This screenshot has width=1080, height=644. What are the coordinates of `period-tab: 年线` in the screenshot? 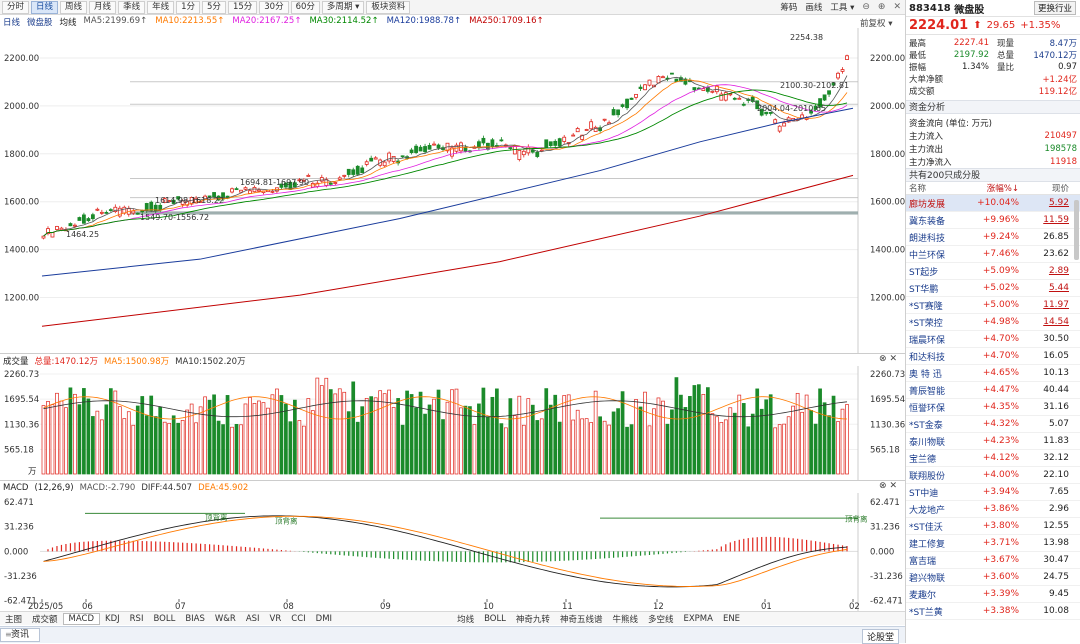 It's located at (161, 7).